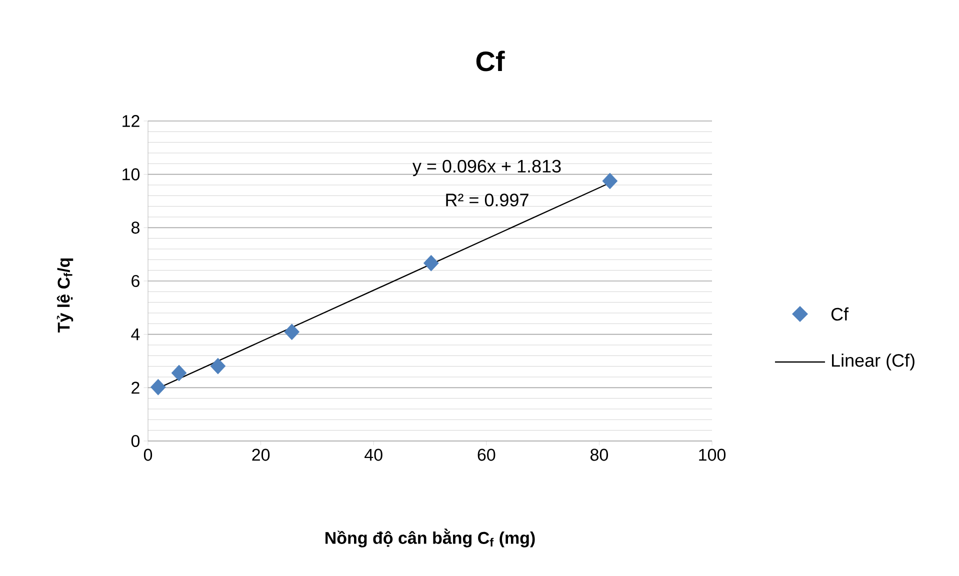  I want to click on legend-label: Cf, so click(840, 314).